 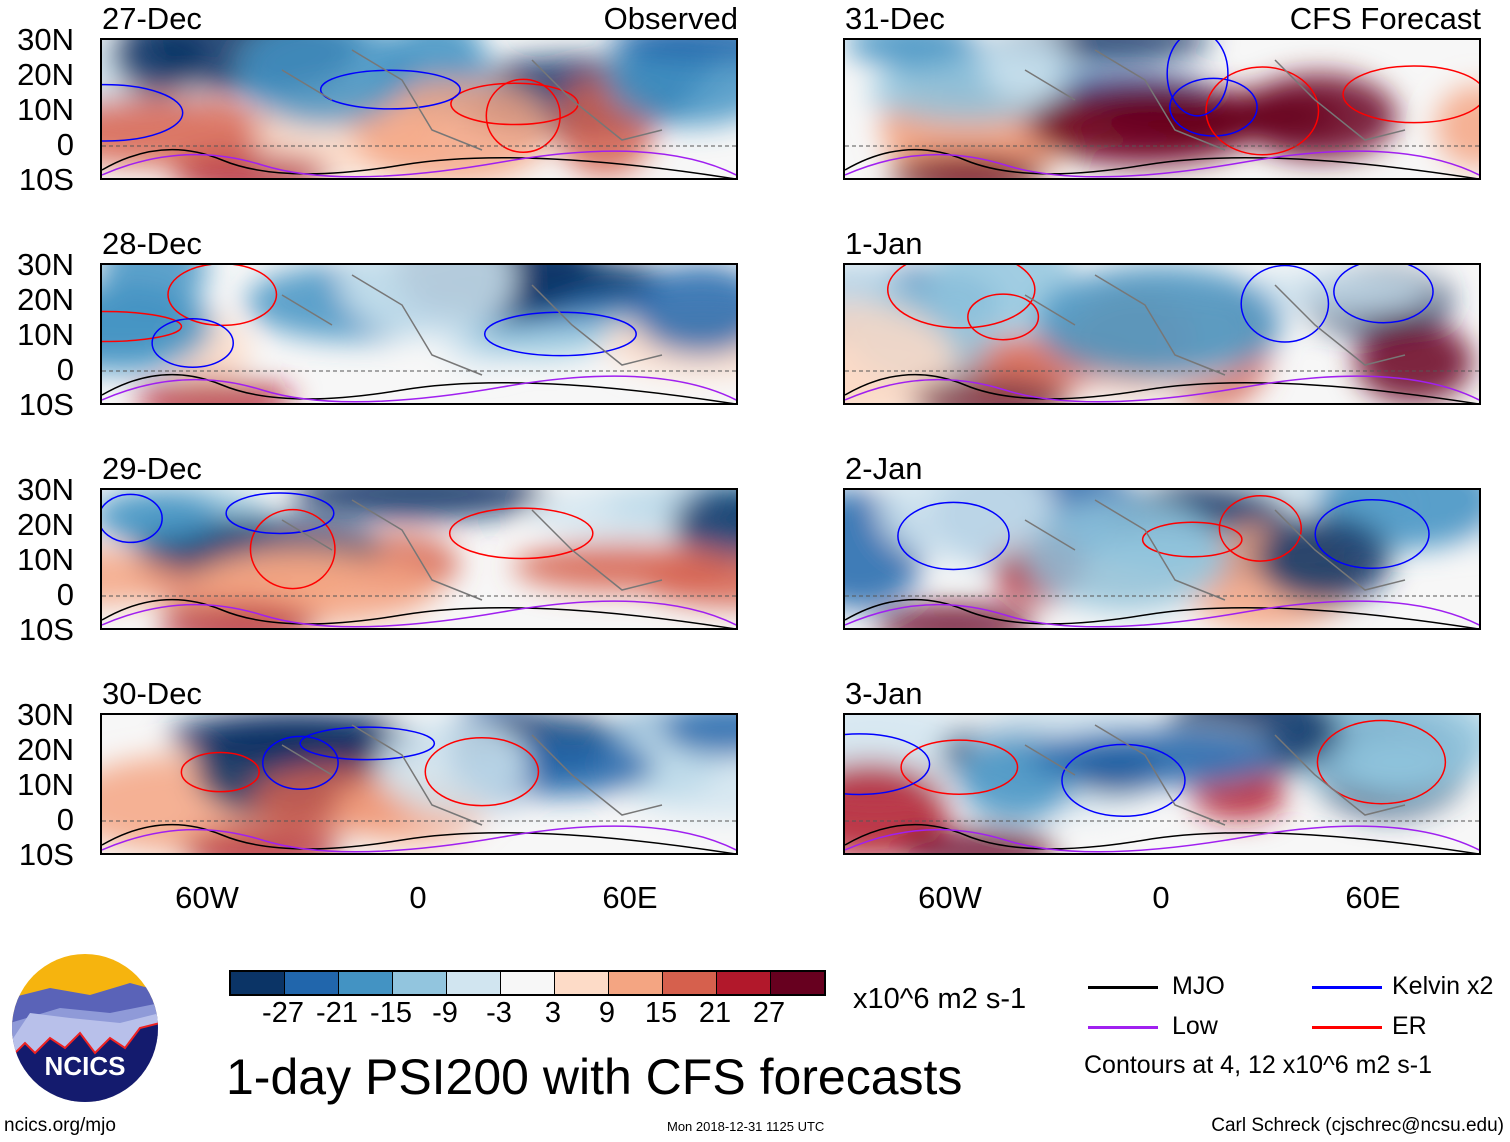 I want to click on colorbar-label: 21, so click(x=715, y=1013).